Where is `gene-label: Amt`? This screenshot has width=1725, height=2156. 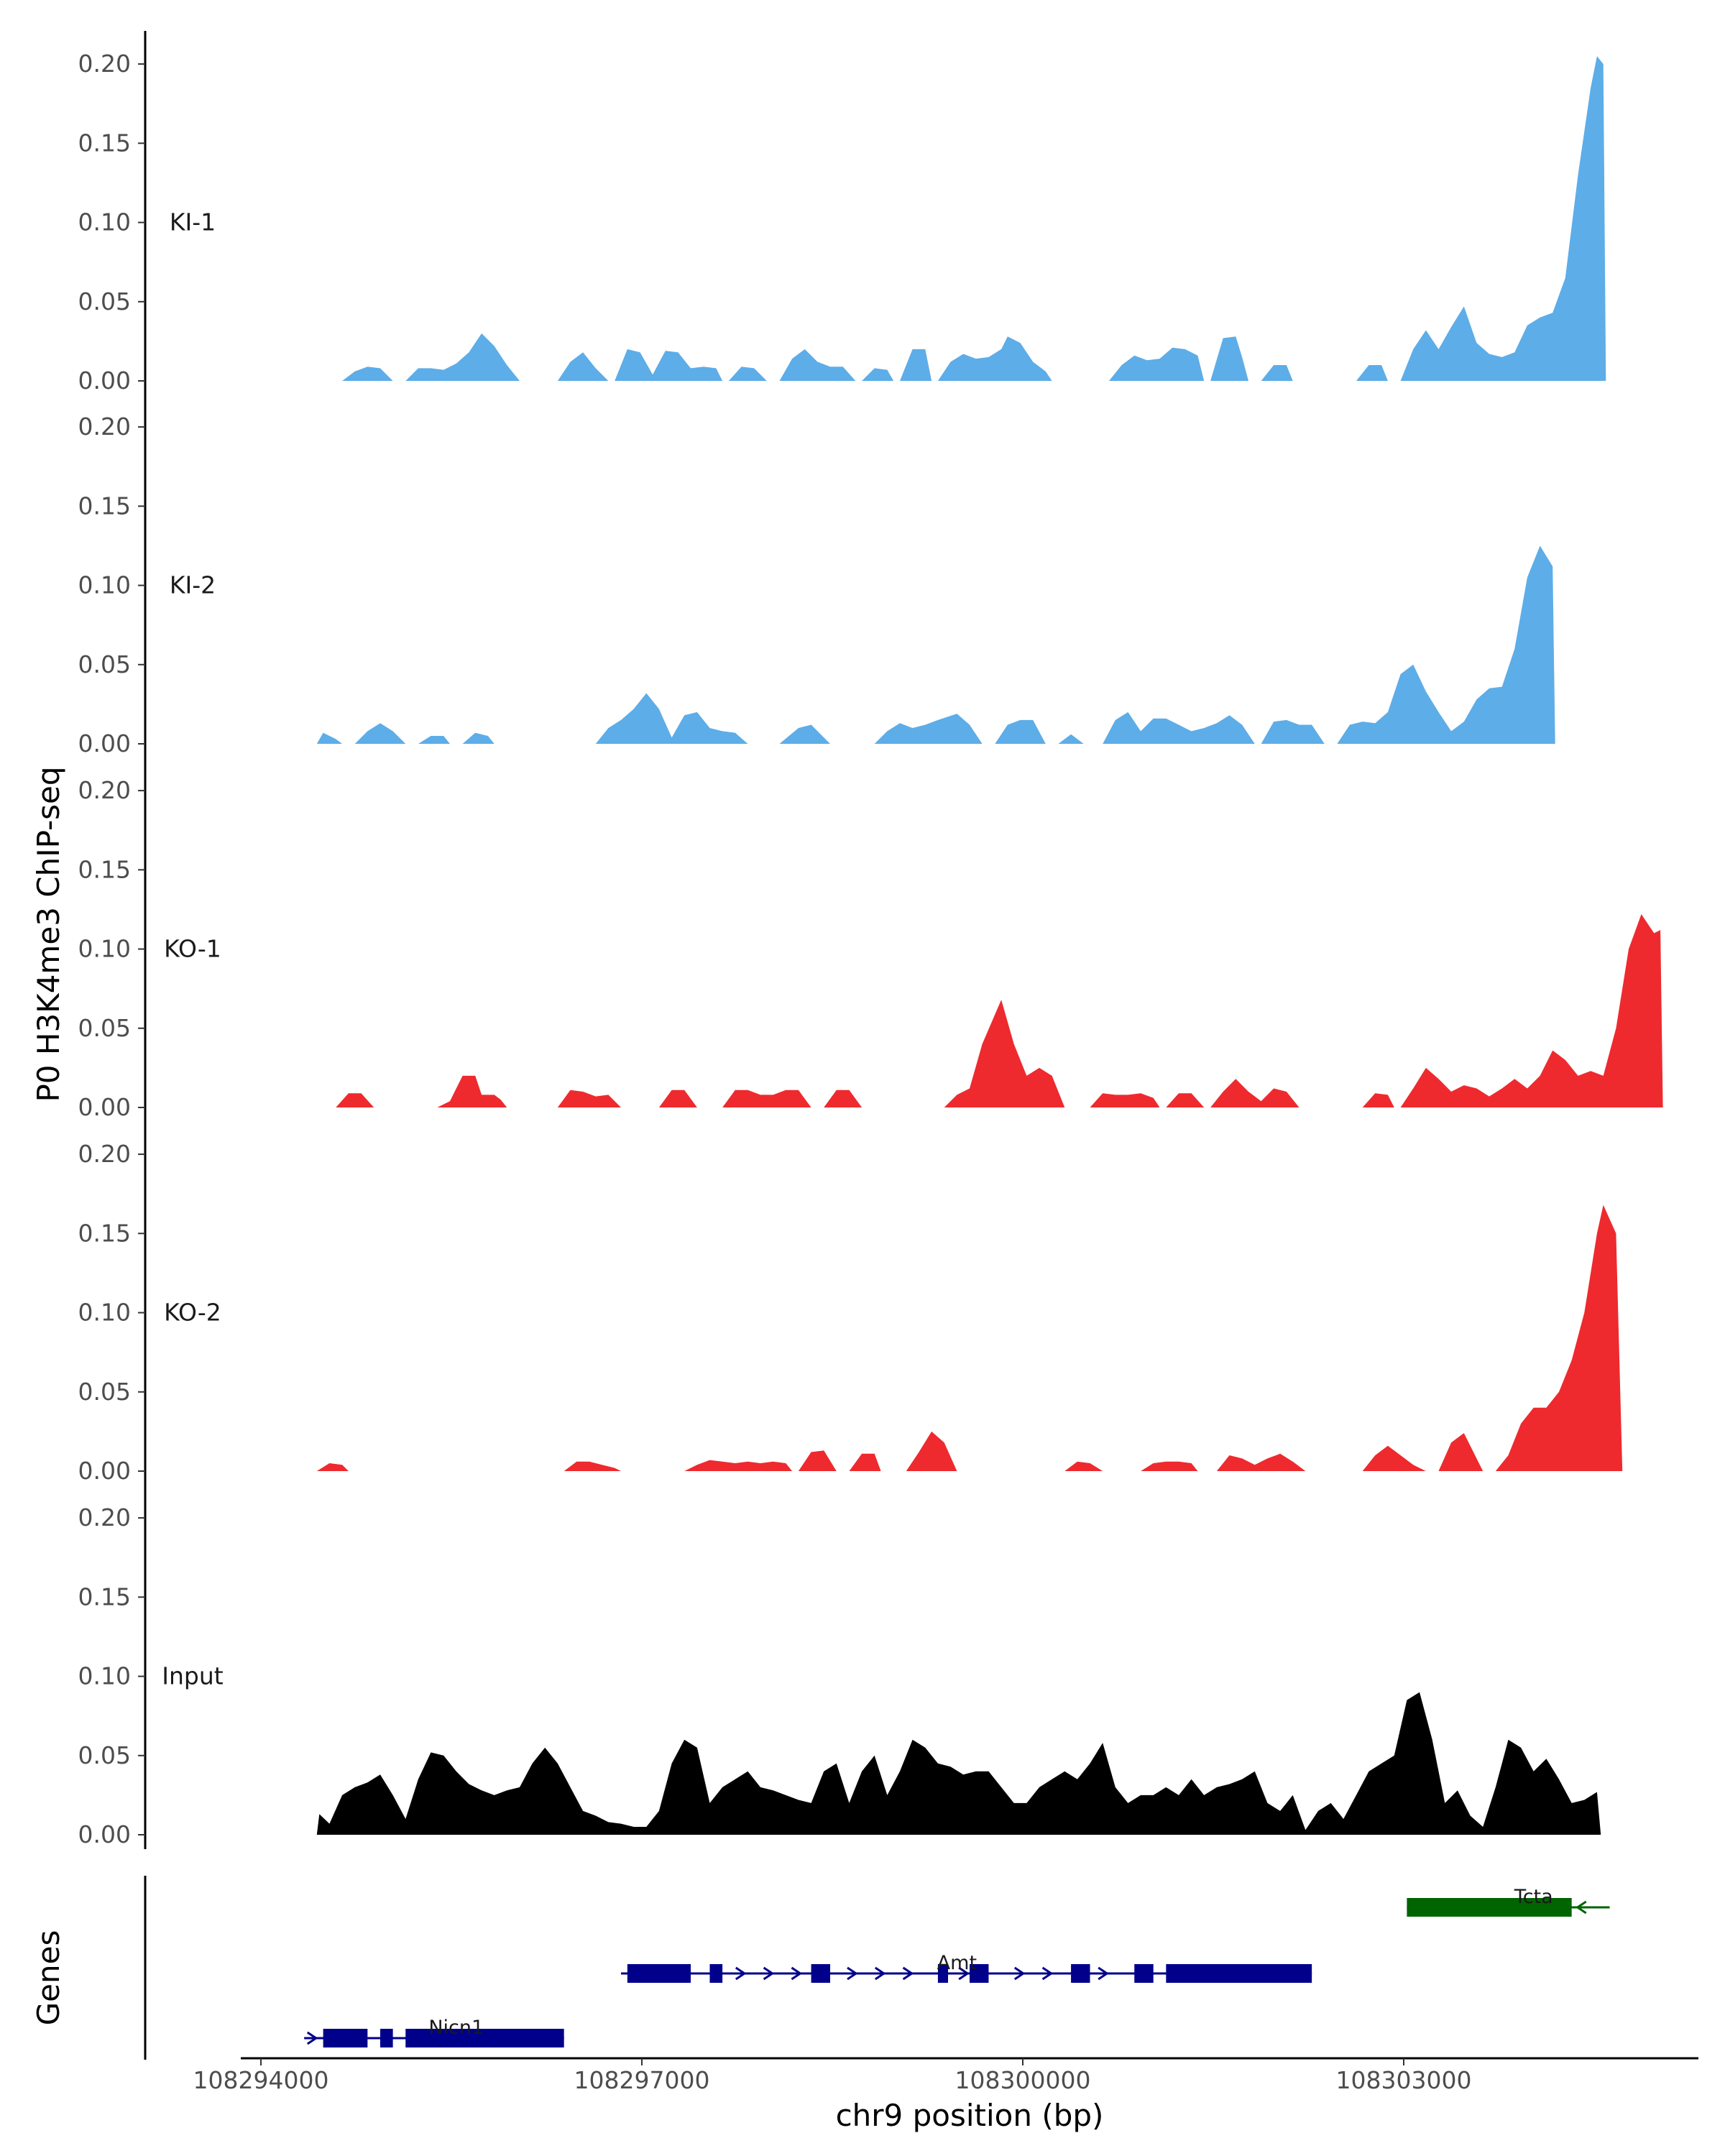 gene-label: Amt is located at coordinates (957, 1963).